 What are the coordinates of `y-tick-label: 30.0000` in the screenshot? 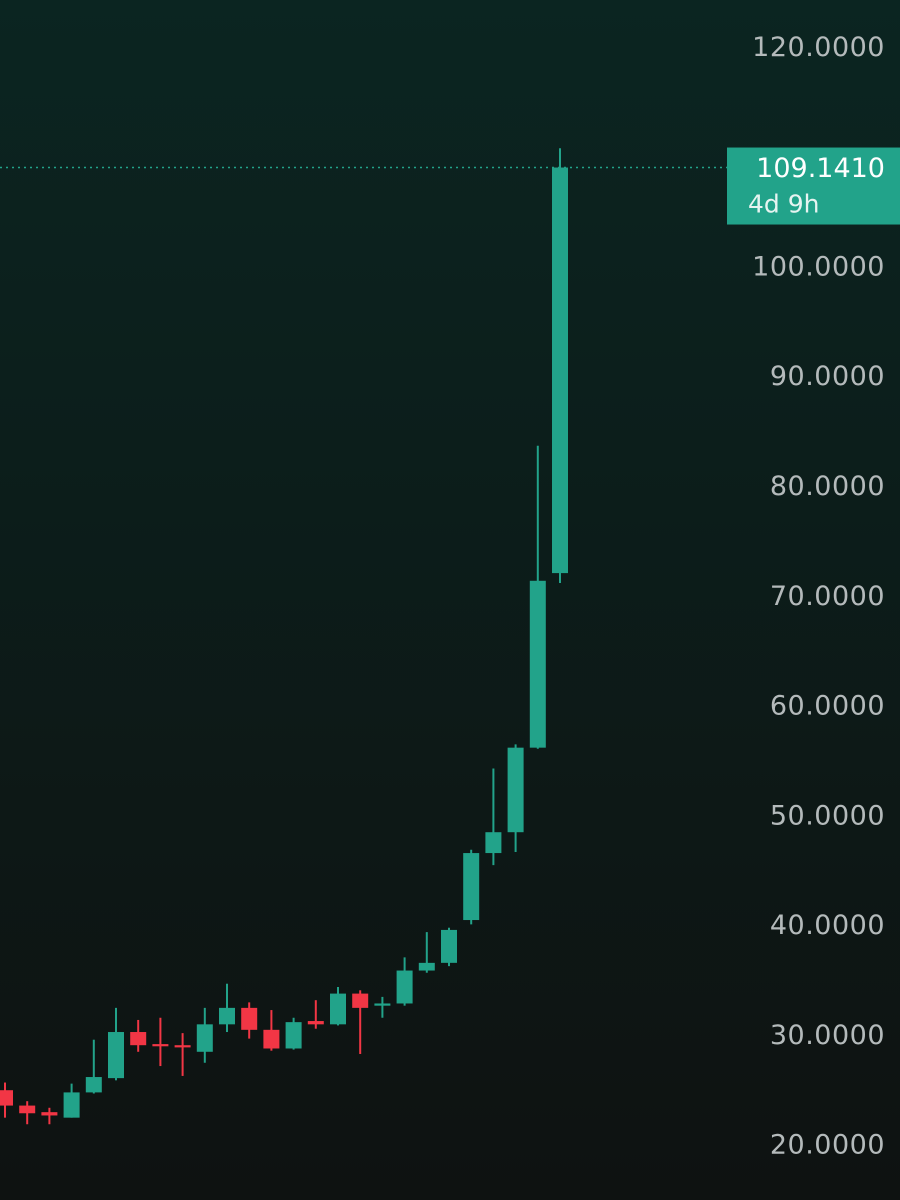 It's located at (827, 1035).